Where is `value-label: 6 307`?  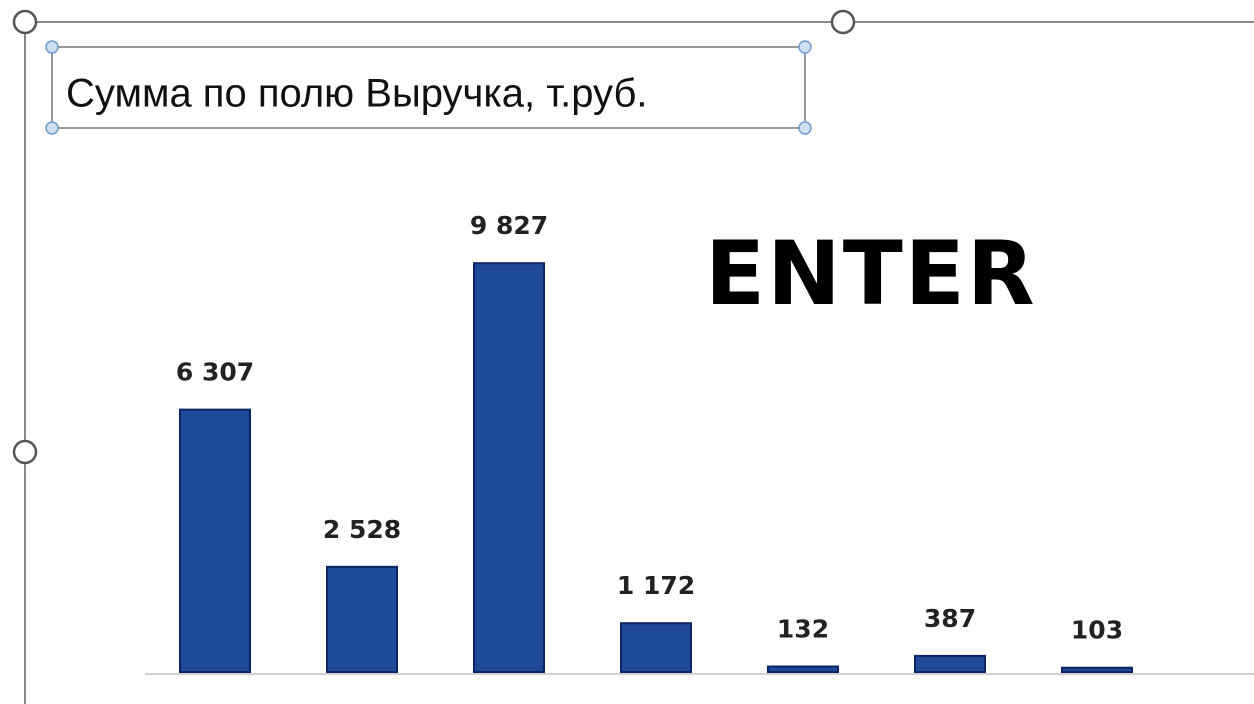
value-label: 6 307 is located at coordinates (215, 372).